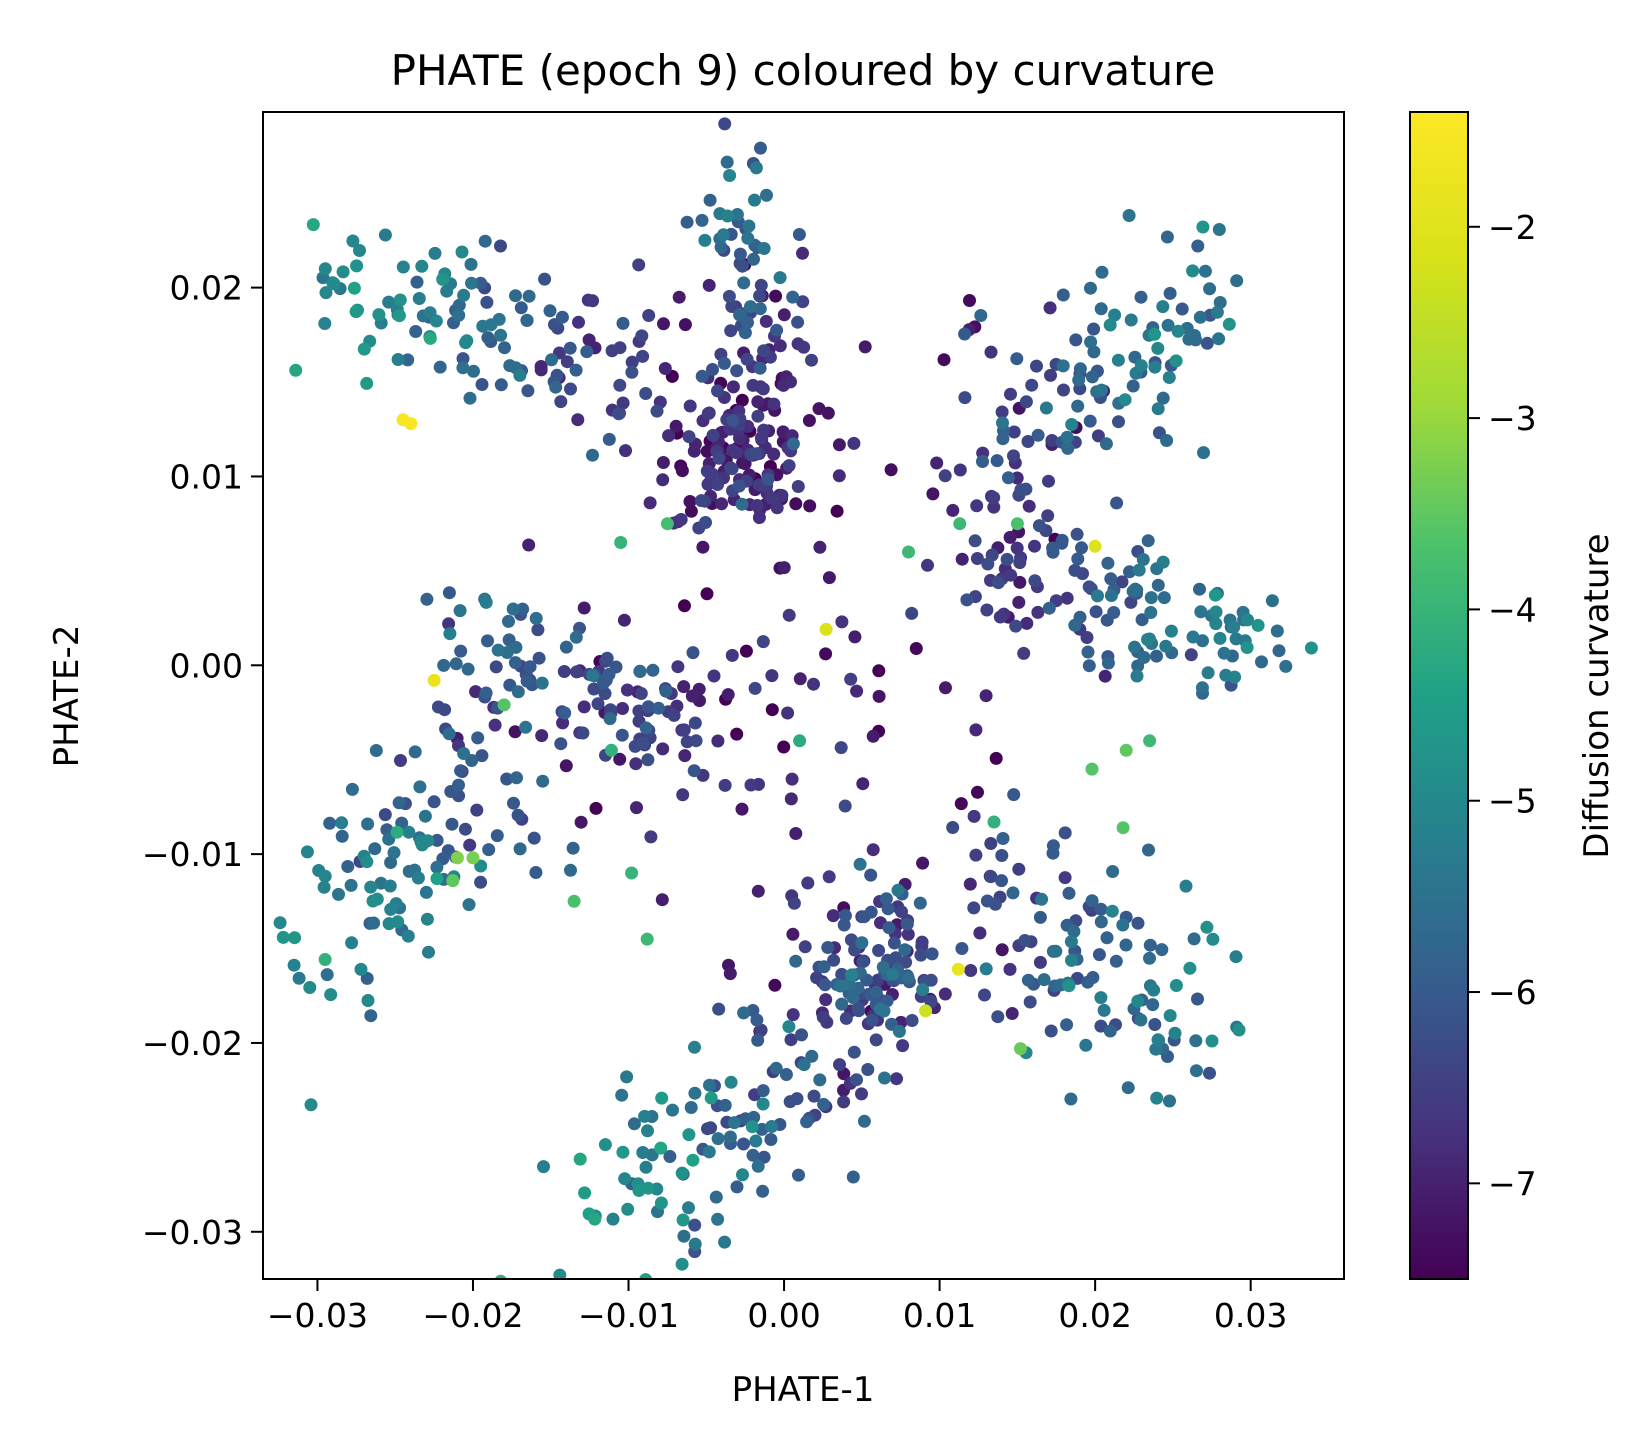 The width and height of the screenshot is (1650, 1440). Describe the element at coordinates (67, 696) in the screenshot. I see `y-axis-label: PHATE-2` at that location.